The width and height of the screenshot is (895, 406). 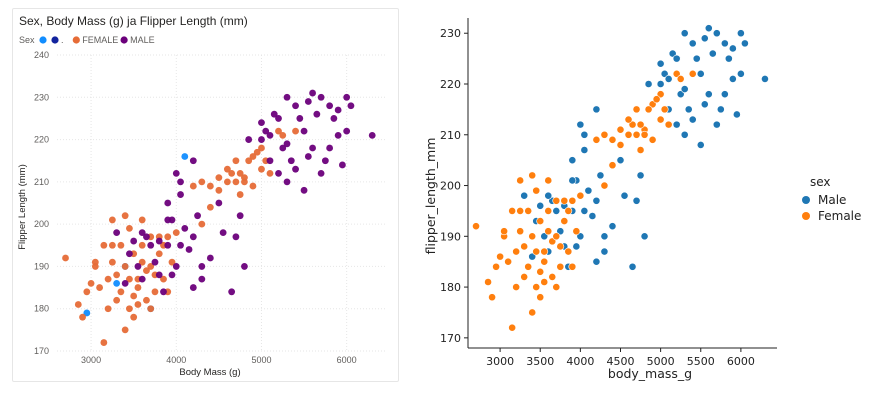 I want to click on legend-label: Male, so click(x=832, y=200).